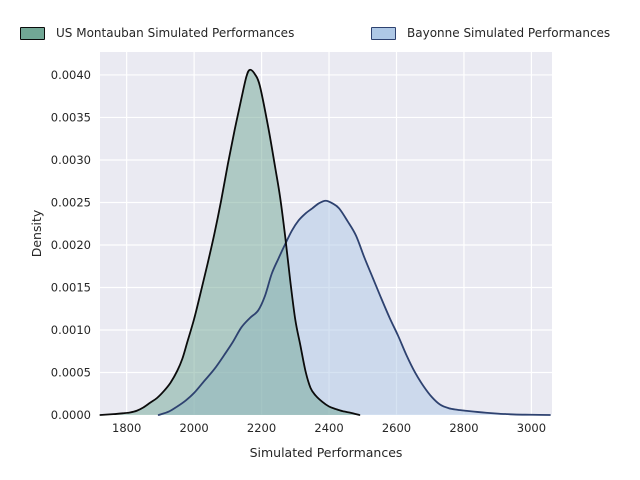  What do you see at coordinates (71, 117) in the screenshot?
I see `y-tick-label: 0.0035` at bounding box center [71, 117].